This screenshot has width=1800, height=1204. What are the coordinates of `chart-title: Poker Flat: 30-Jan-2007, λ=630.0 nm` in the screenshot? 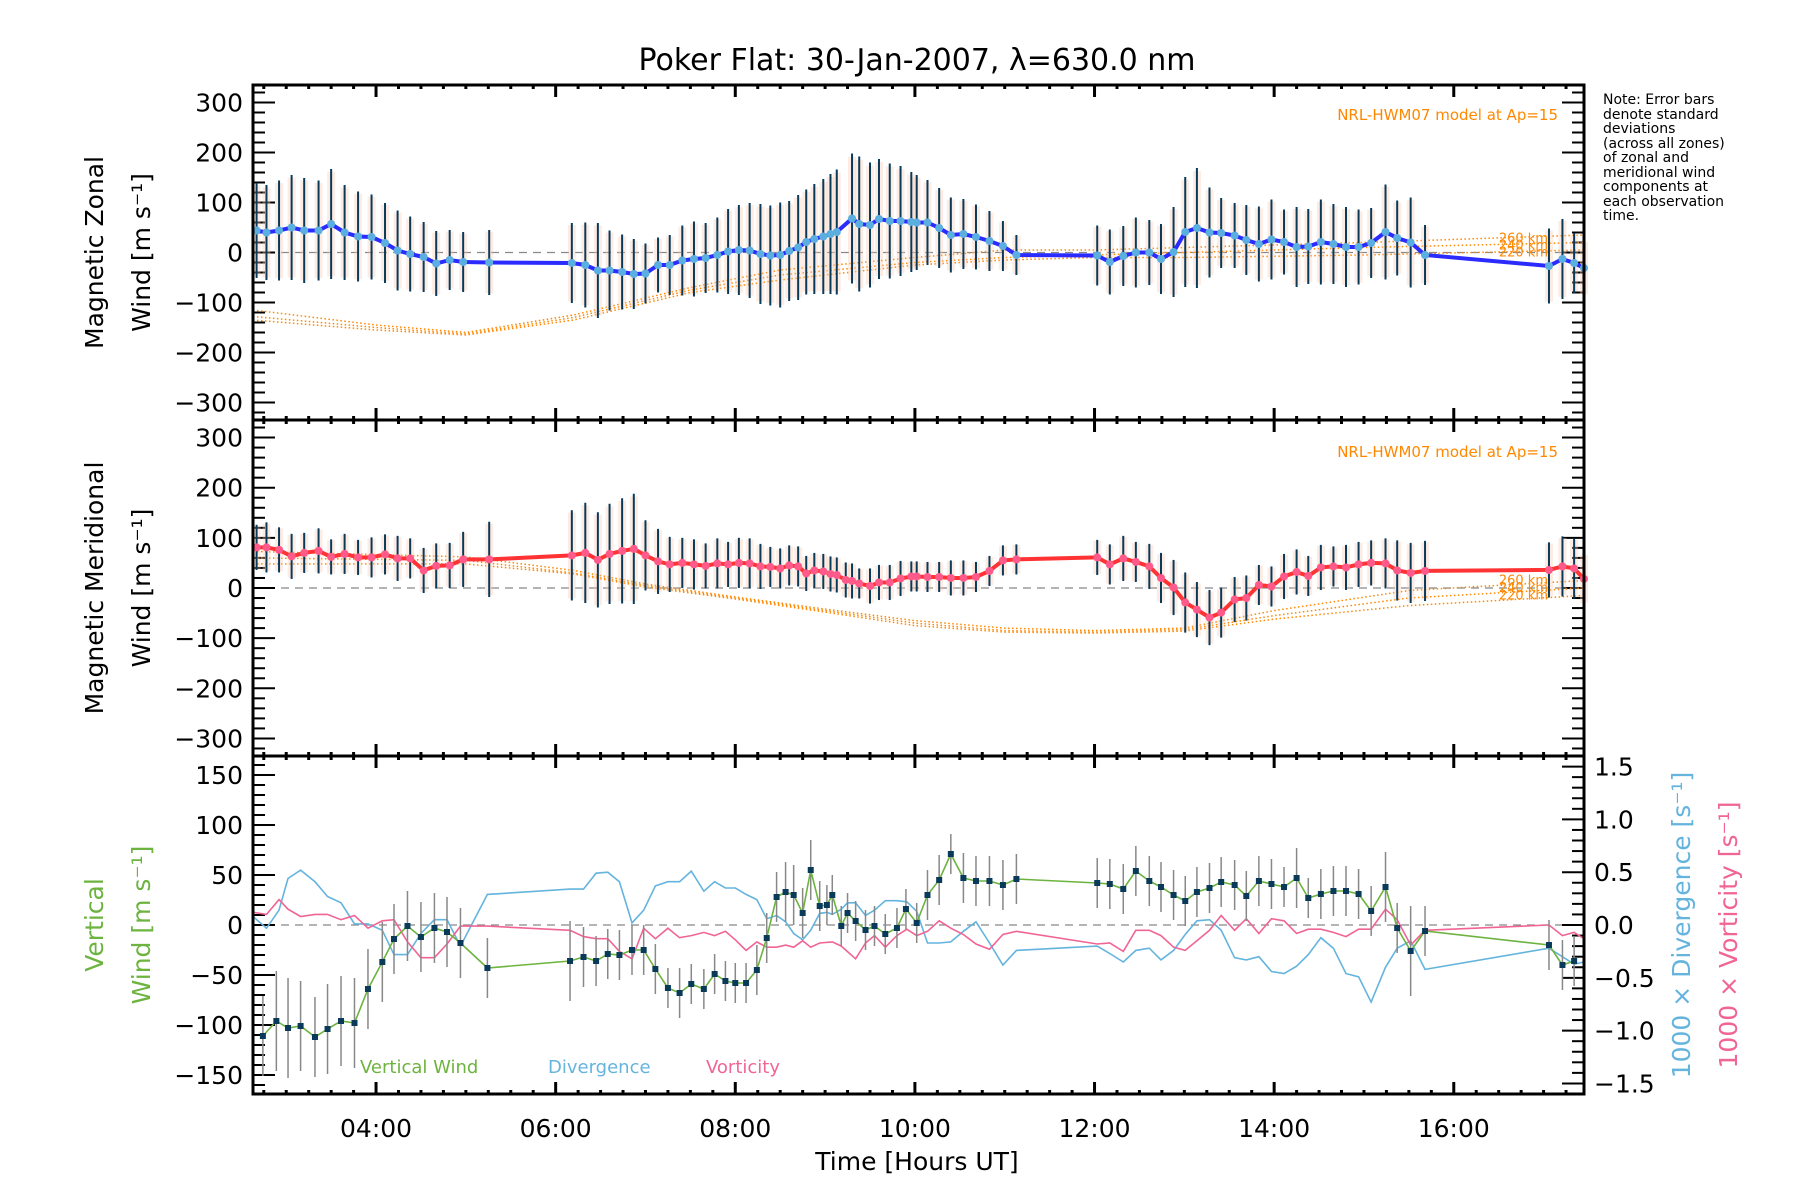 It's located at (916, 60).